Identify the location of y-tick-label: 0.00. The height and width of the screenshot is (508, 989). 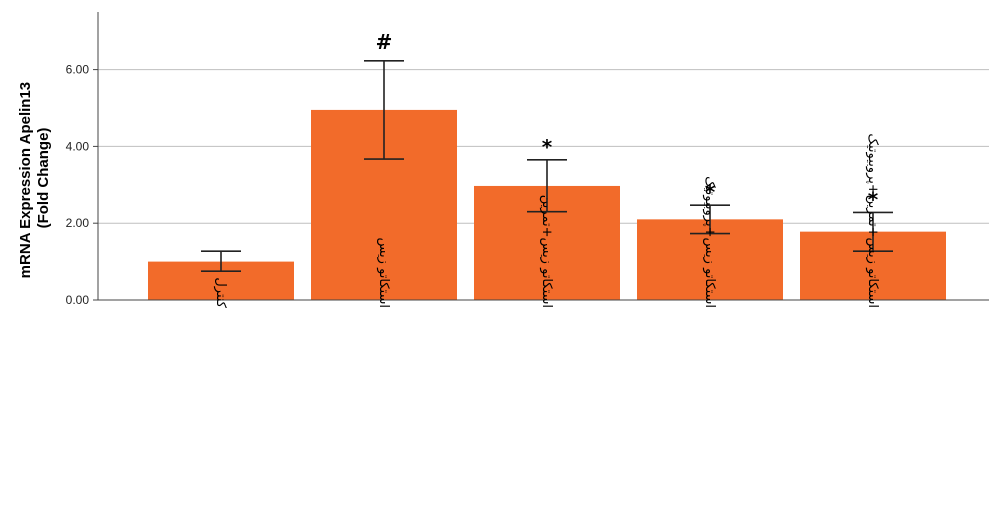
(78, 300).